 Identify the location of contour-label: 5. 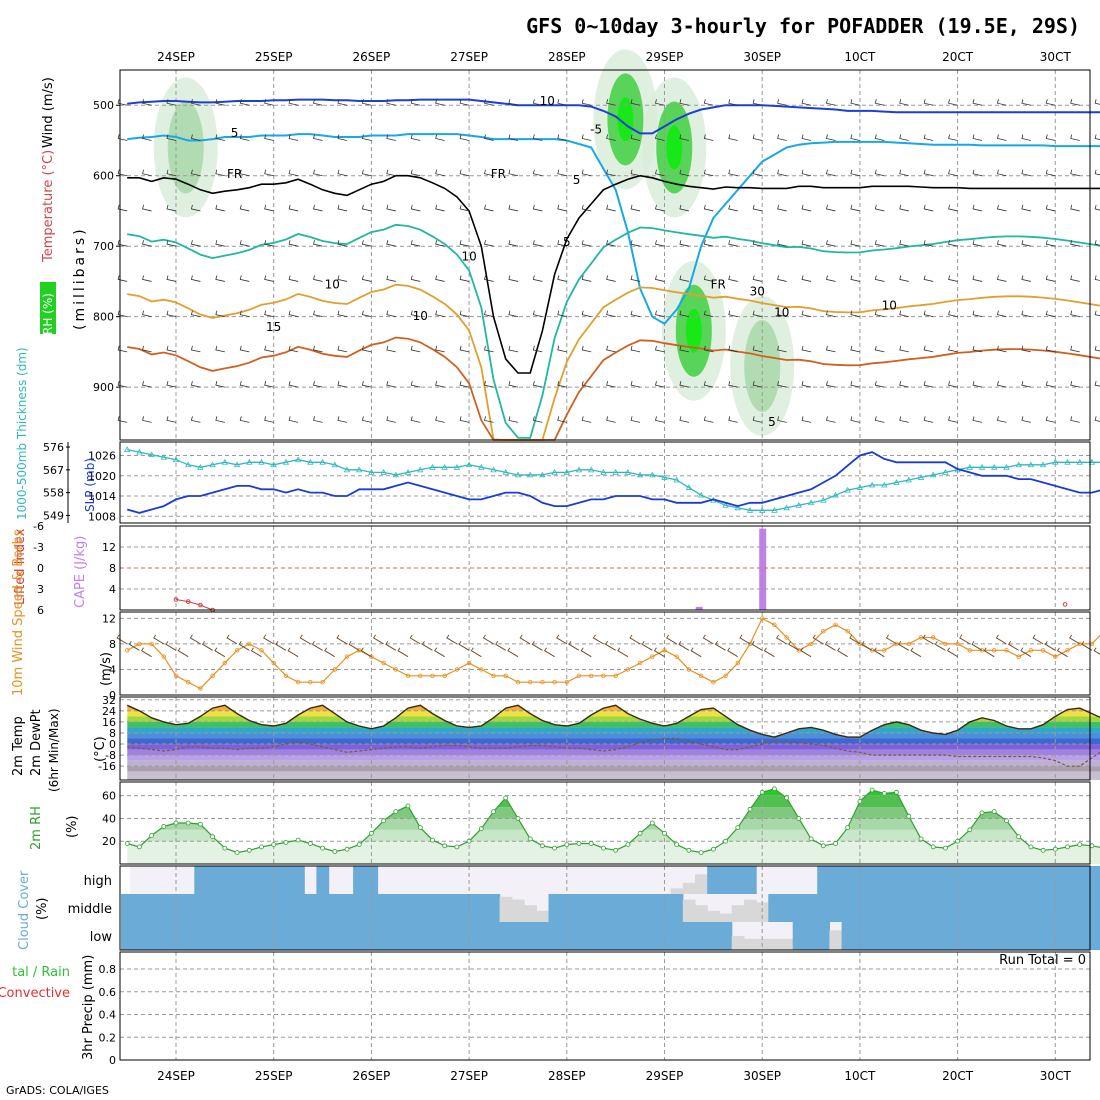
(235, 133).